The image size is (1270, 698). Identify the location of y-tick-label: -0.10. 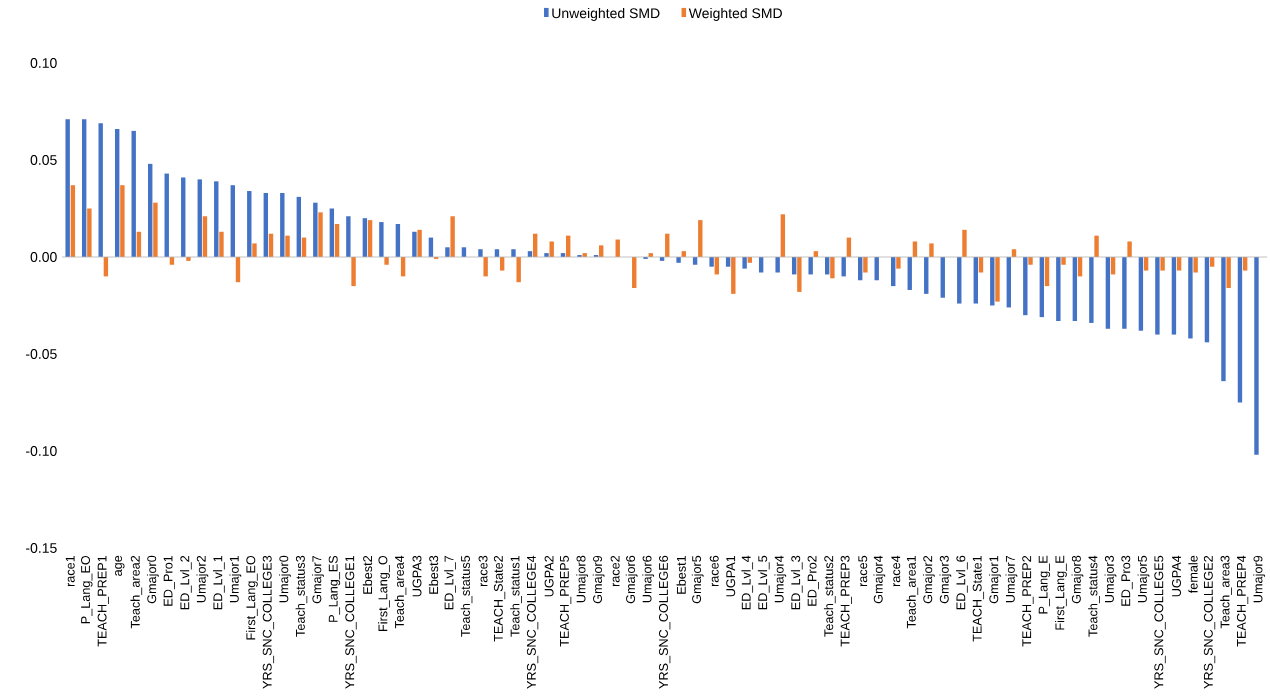
(41, 451).